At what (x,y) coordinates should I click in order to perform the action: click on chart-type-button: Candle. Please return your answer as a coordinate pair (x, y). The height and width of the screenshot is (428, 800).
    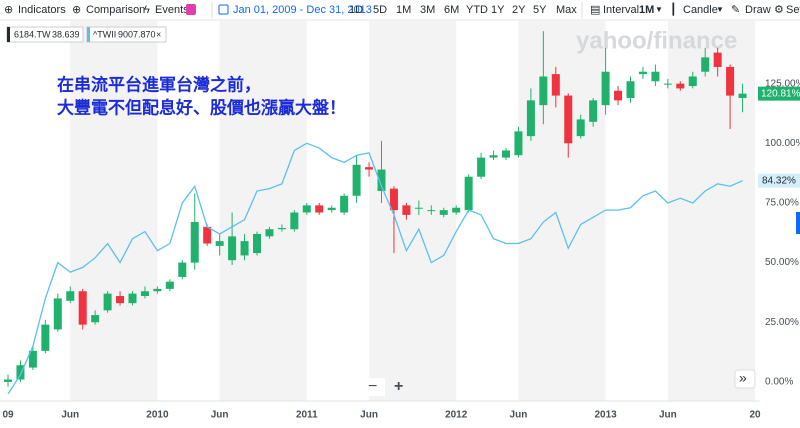
    Looking at the image, I should click on (700, 10).